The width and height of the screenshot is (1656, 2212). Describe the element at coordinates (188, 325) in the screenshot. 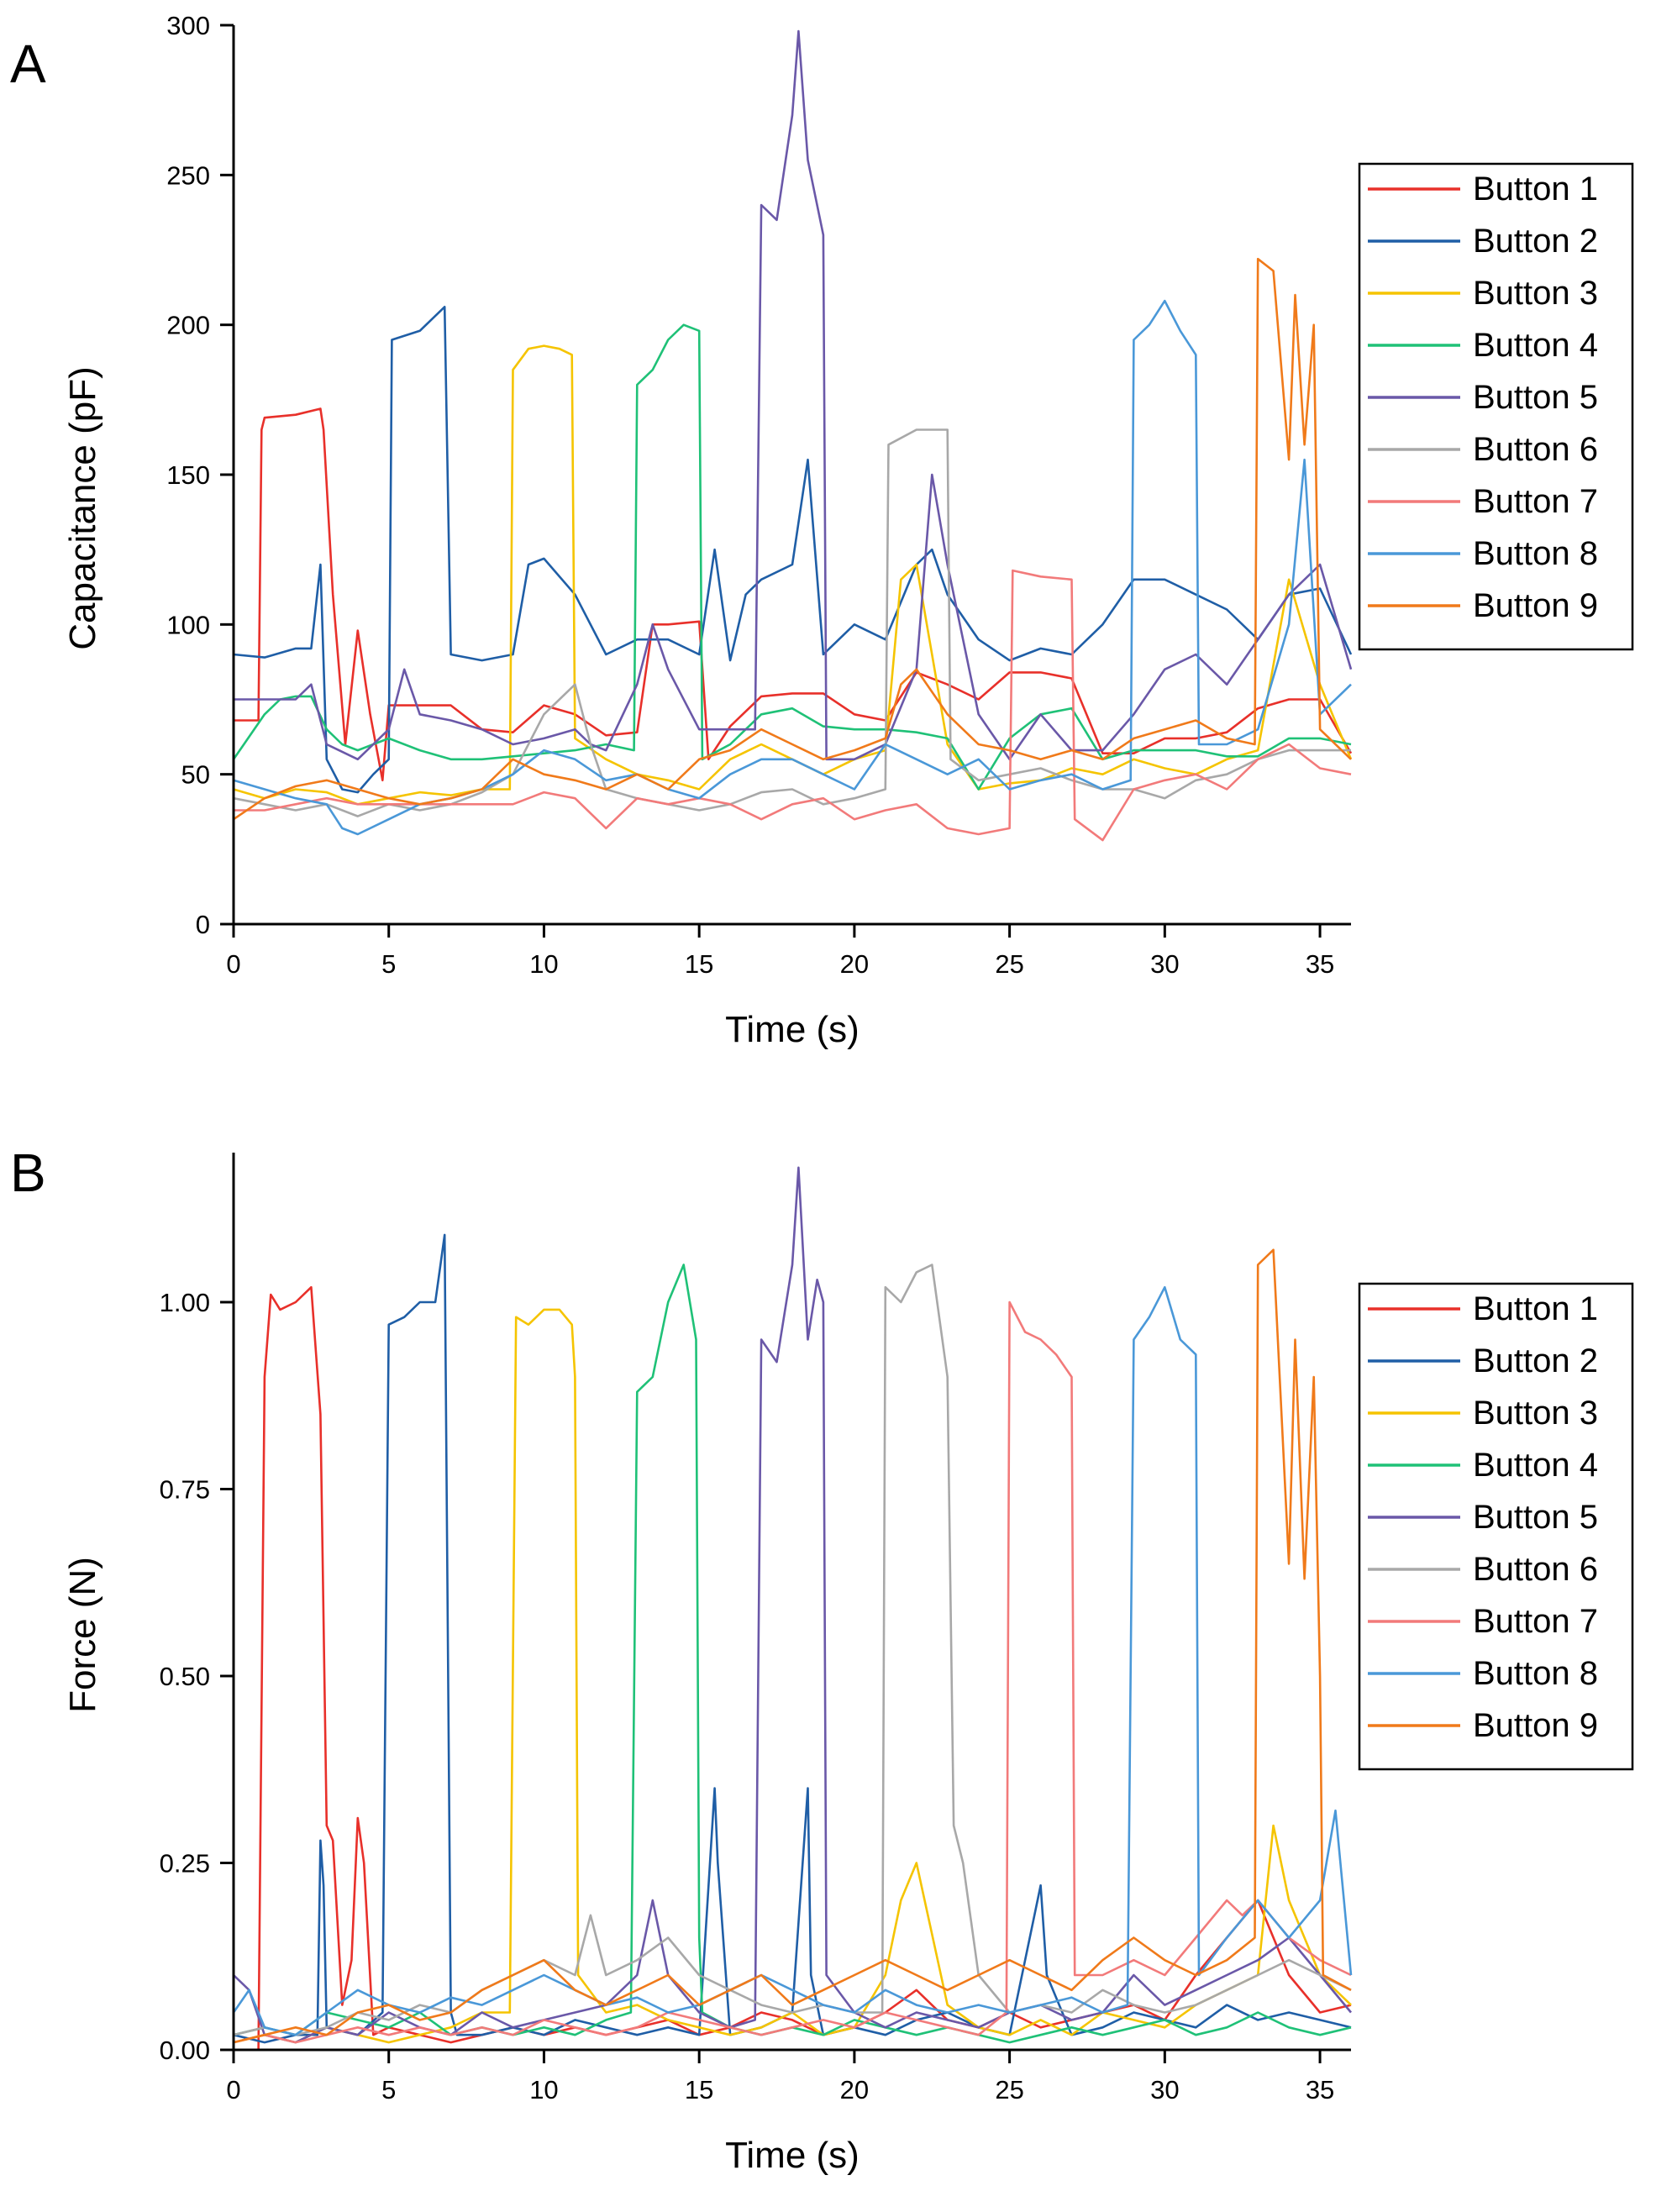

I see `y-tick-label: 200` at that location.